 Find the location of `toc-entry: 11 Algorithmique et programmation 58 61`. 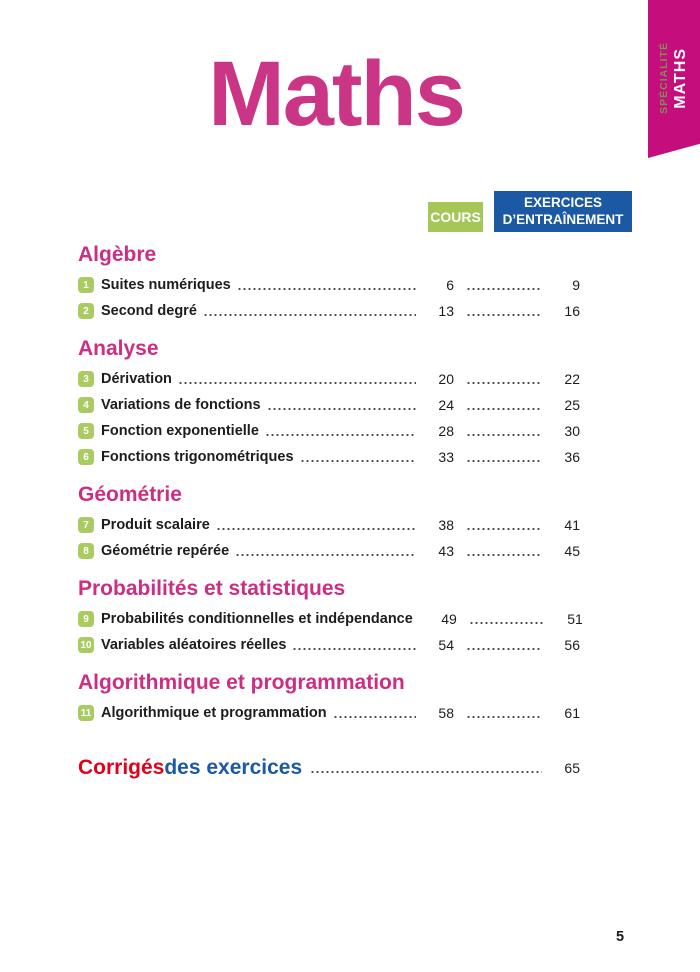

toc-entry: 11 Algorithmique et programmation 58 61 is located at coordinates (329, 713).